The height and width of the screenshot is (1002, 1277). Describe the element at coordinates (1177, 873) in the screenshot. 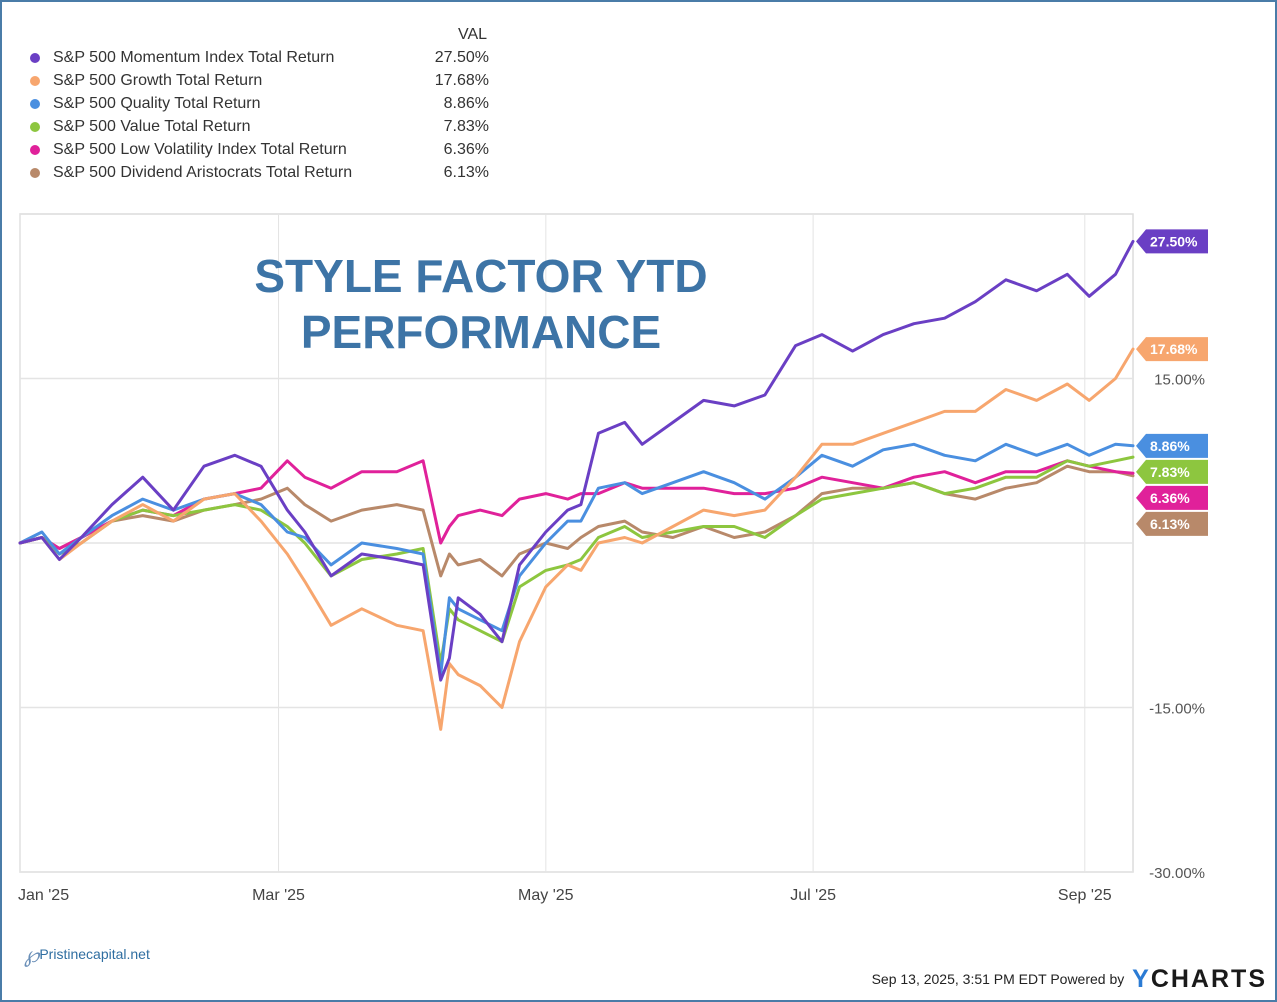

I see `y-tick-label: -30.00%` at that location.